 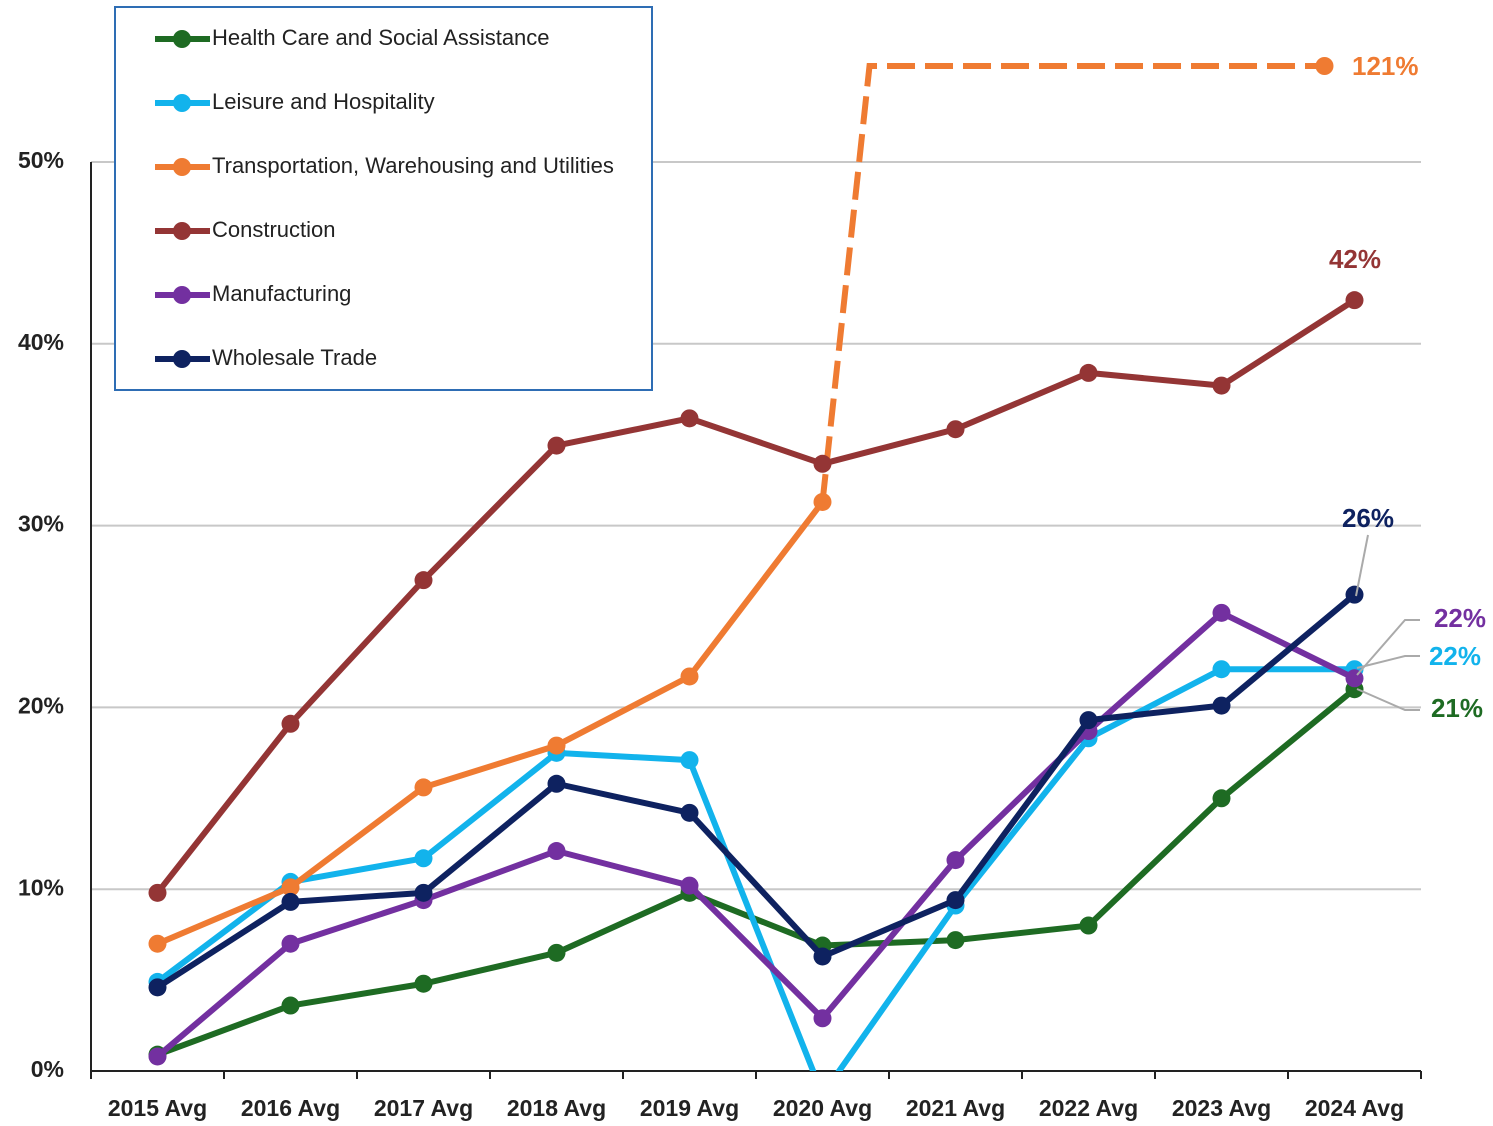 What do you see at coordinates (157, 1108) in the screenshot?
I see `x-tick-label: 2015 Avg` at bounding box center [157, 1108].